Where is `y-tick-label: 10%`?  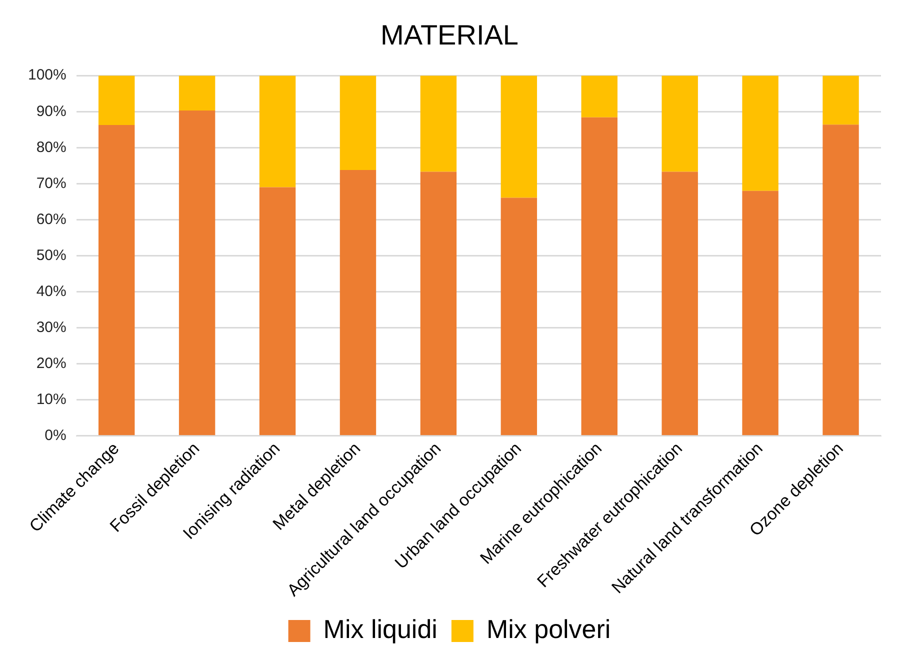
y-tick-label: 10% is located at coordinates (51, 399).